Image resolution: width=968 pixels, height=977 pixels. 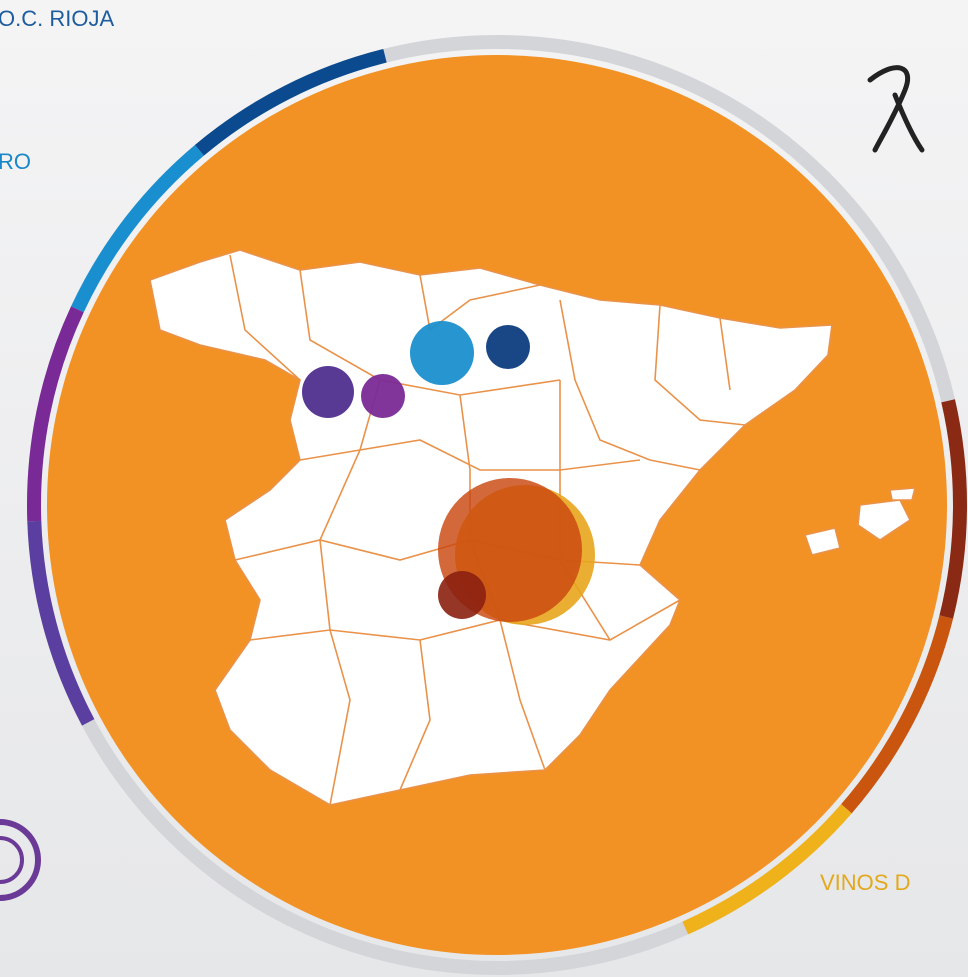 I want to click on logo-partial, so click(x=20, y=860).